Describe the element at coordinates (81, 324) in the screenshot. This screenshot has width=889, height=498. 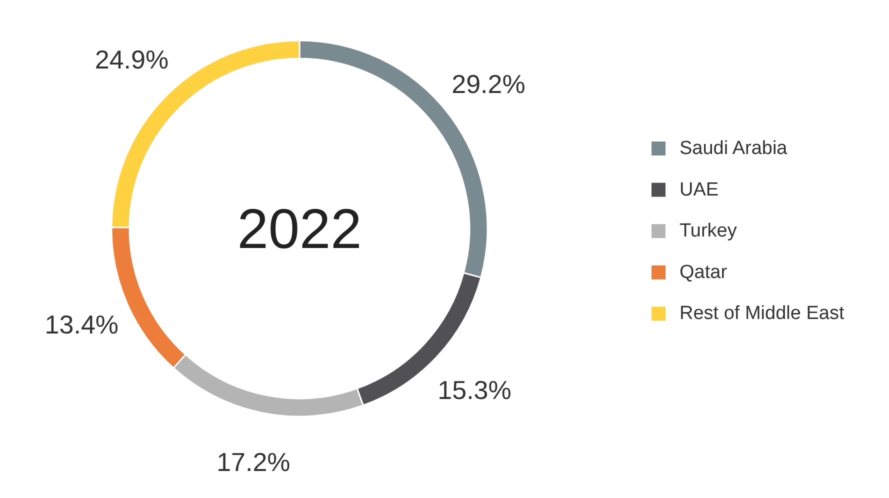
I see `data-label: 13.4%` at that location.